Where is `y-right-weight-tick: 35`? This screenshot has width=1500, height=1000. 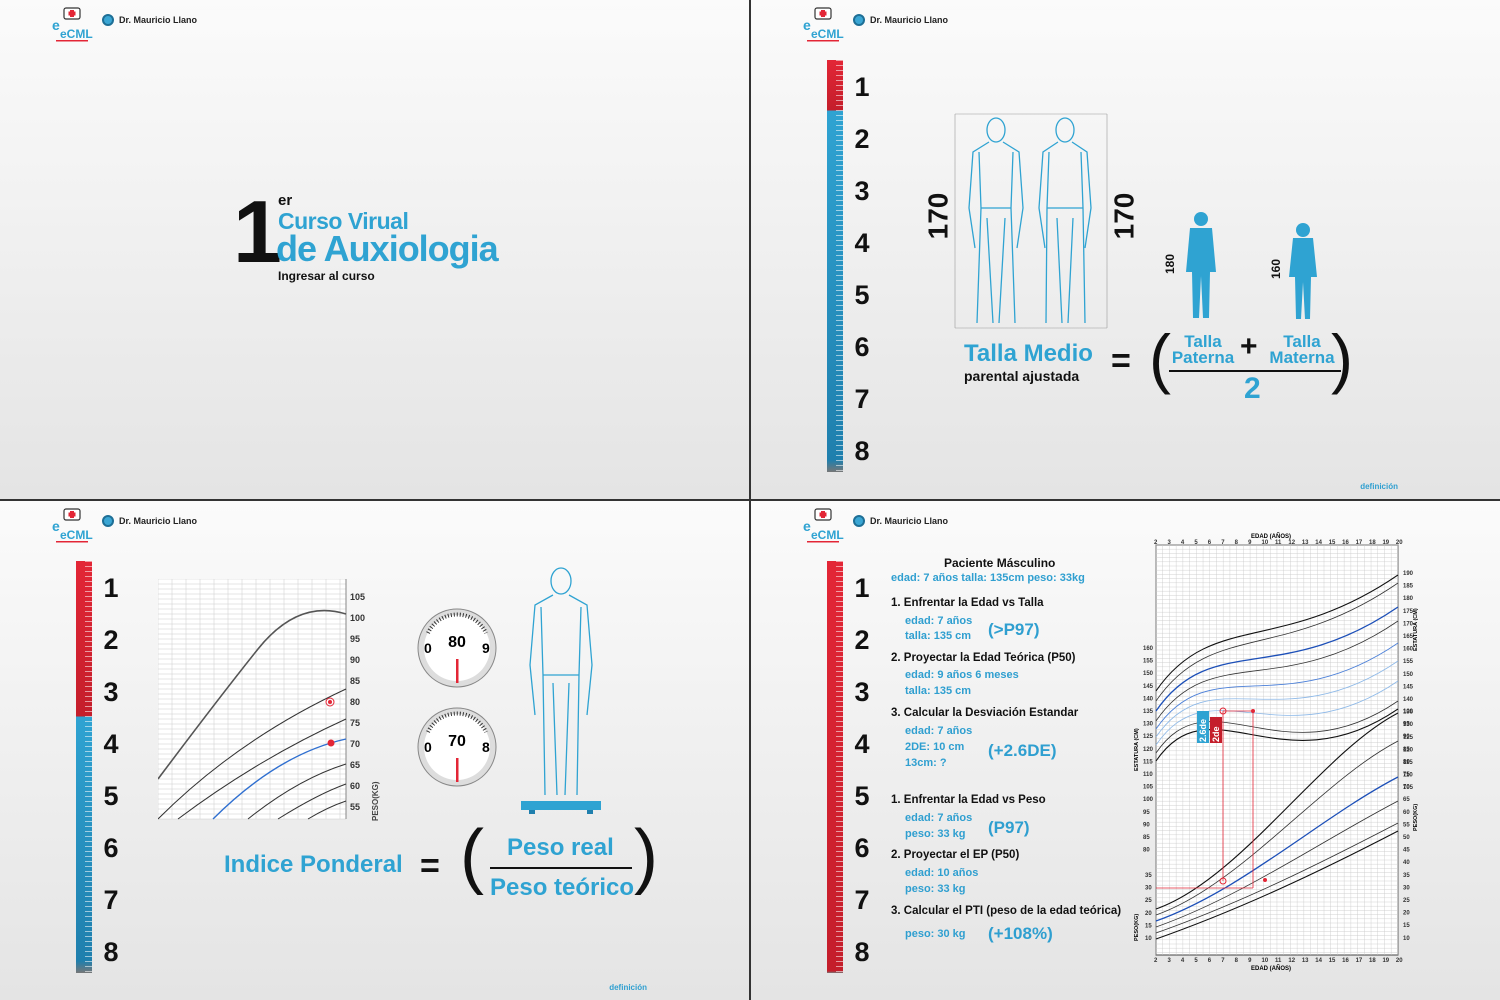
y-right-weight-tick: 35 is located at coordinates (1406, 876).